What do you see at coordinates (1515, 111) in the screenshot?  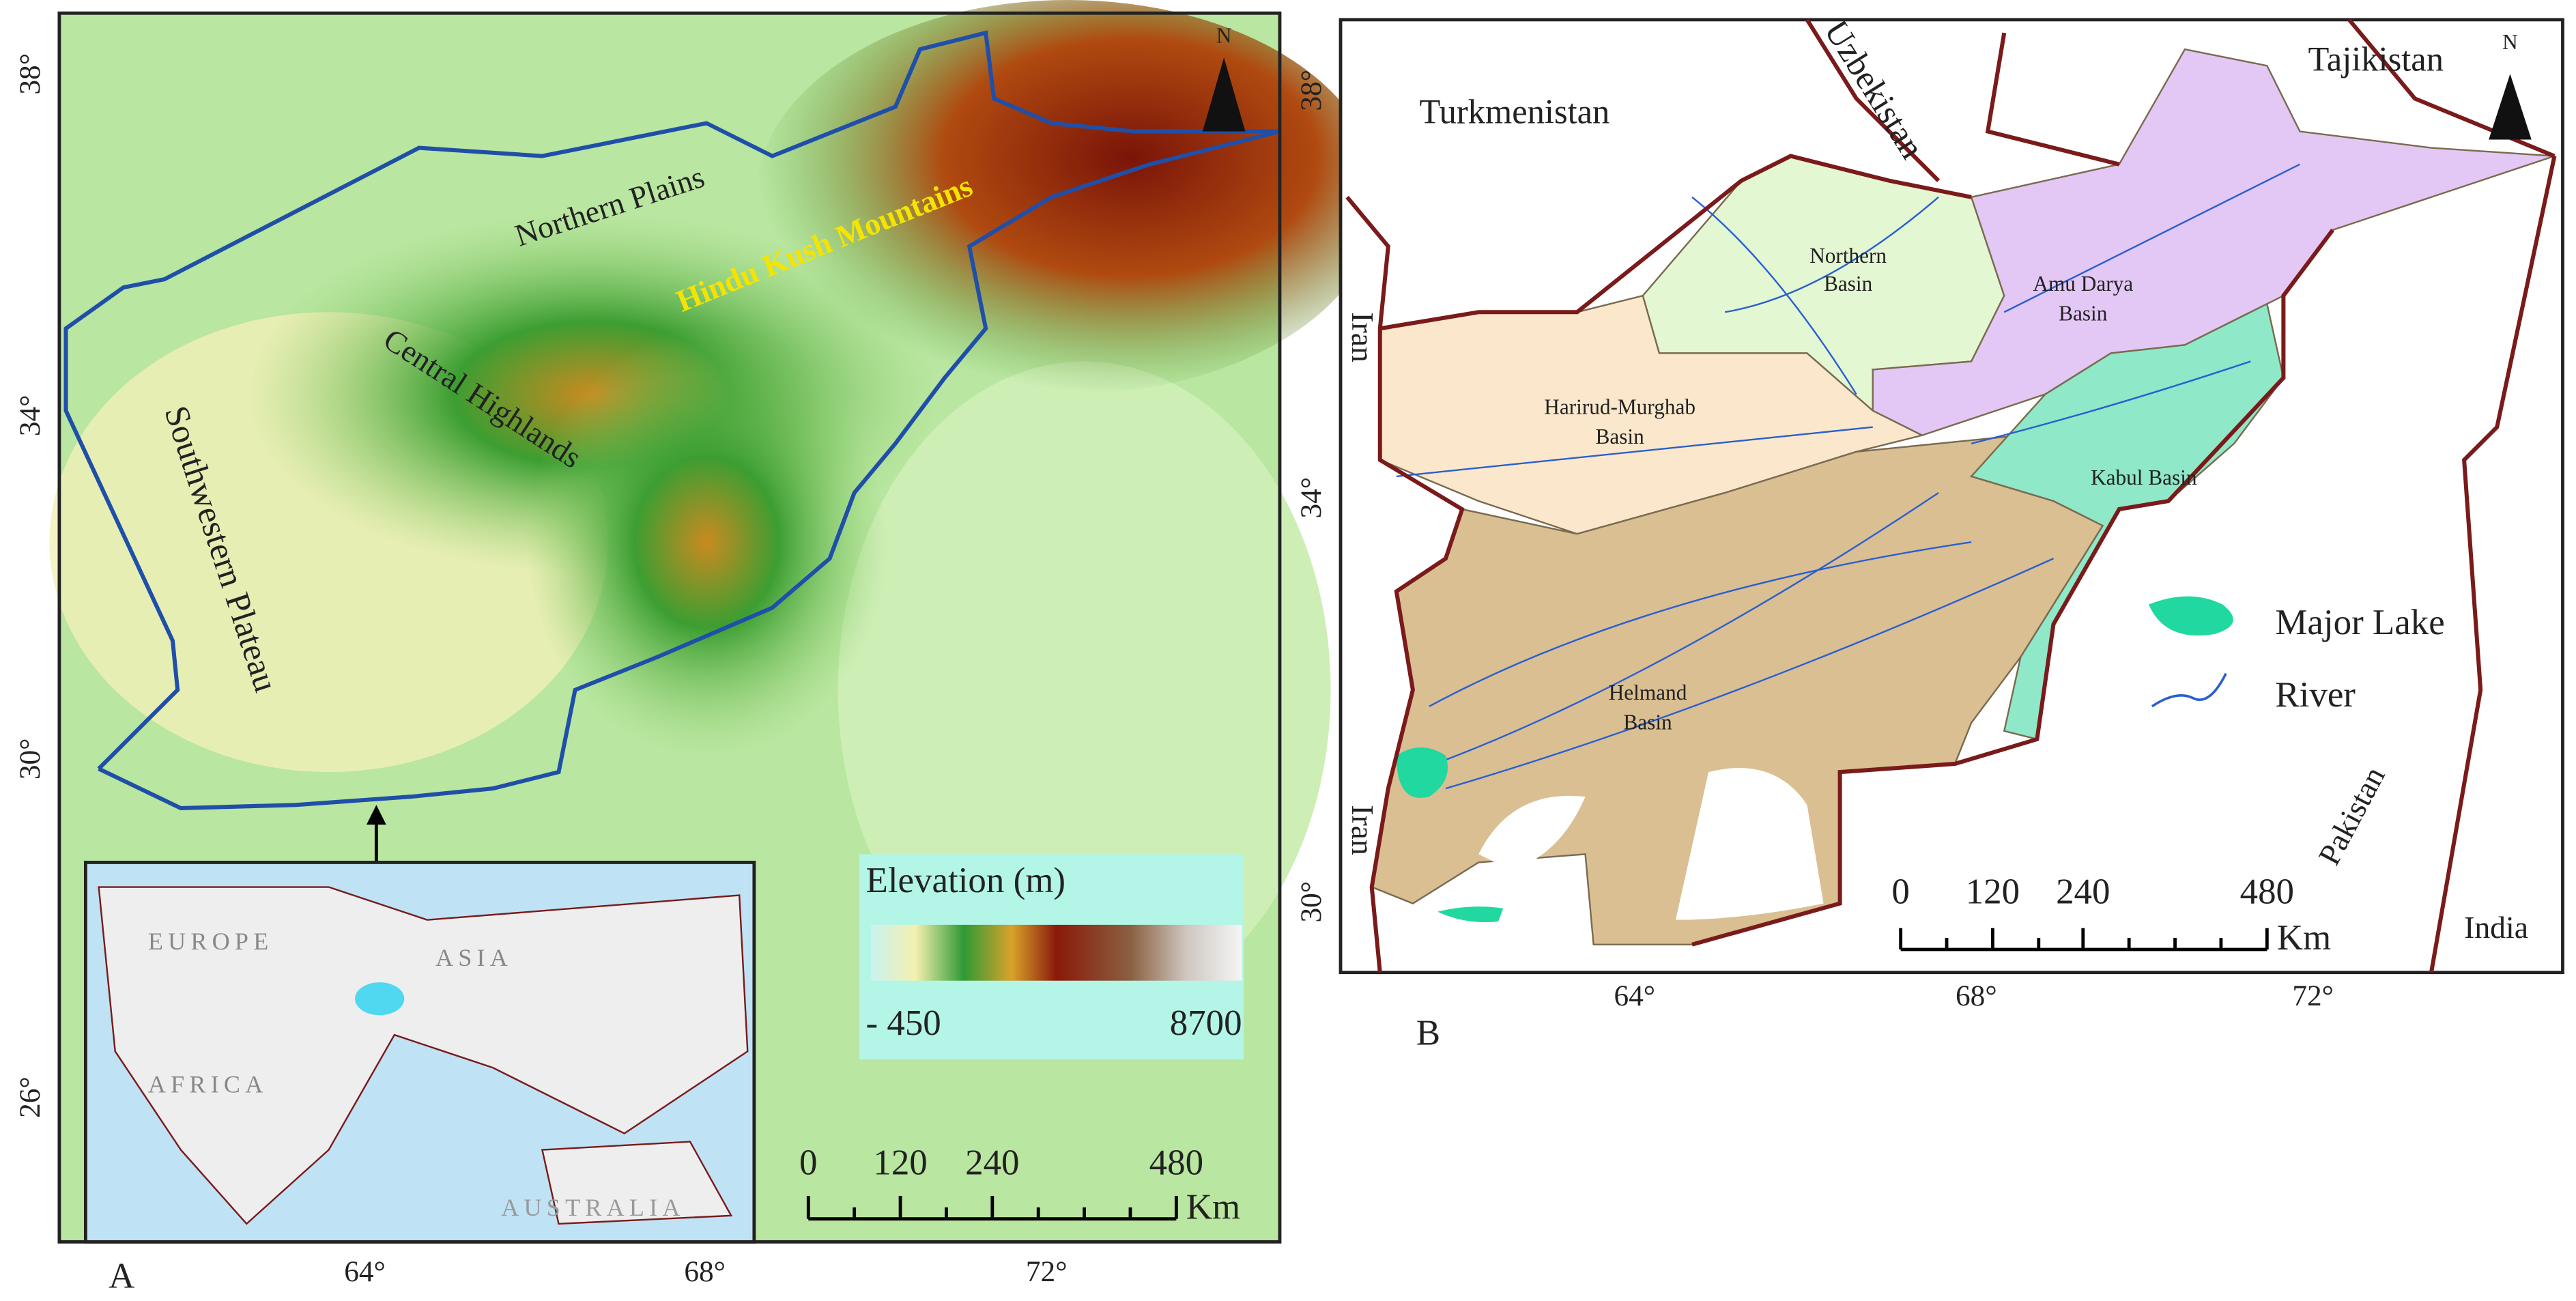 I see `label: Turkmenistan` at bounding box center [1515, 111].